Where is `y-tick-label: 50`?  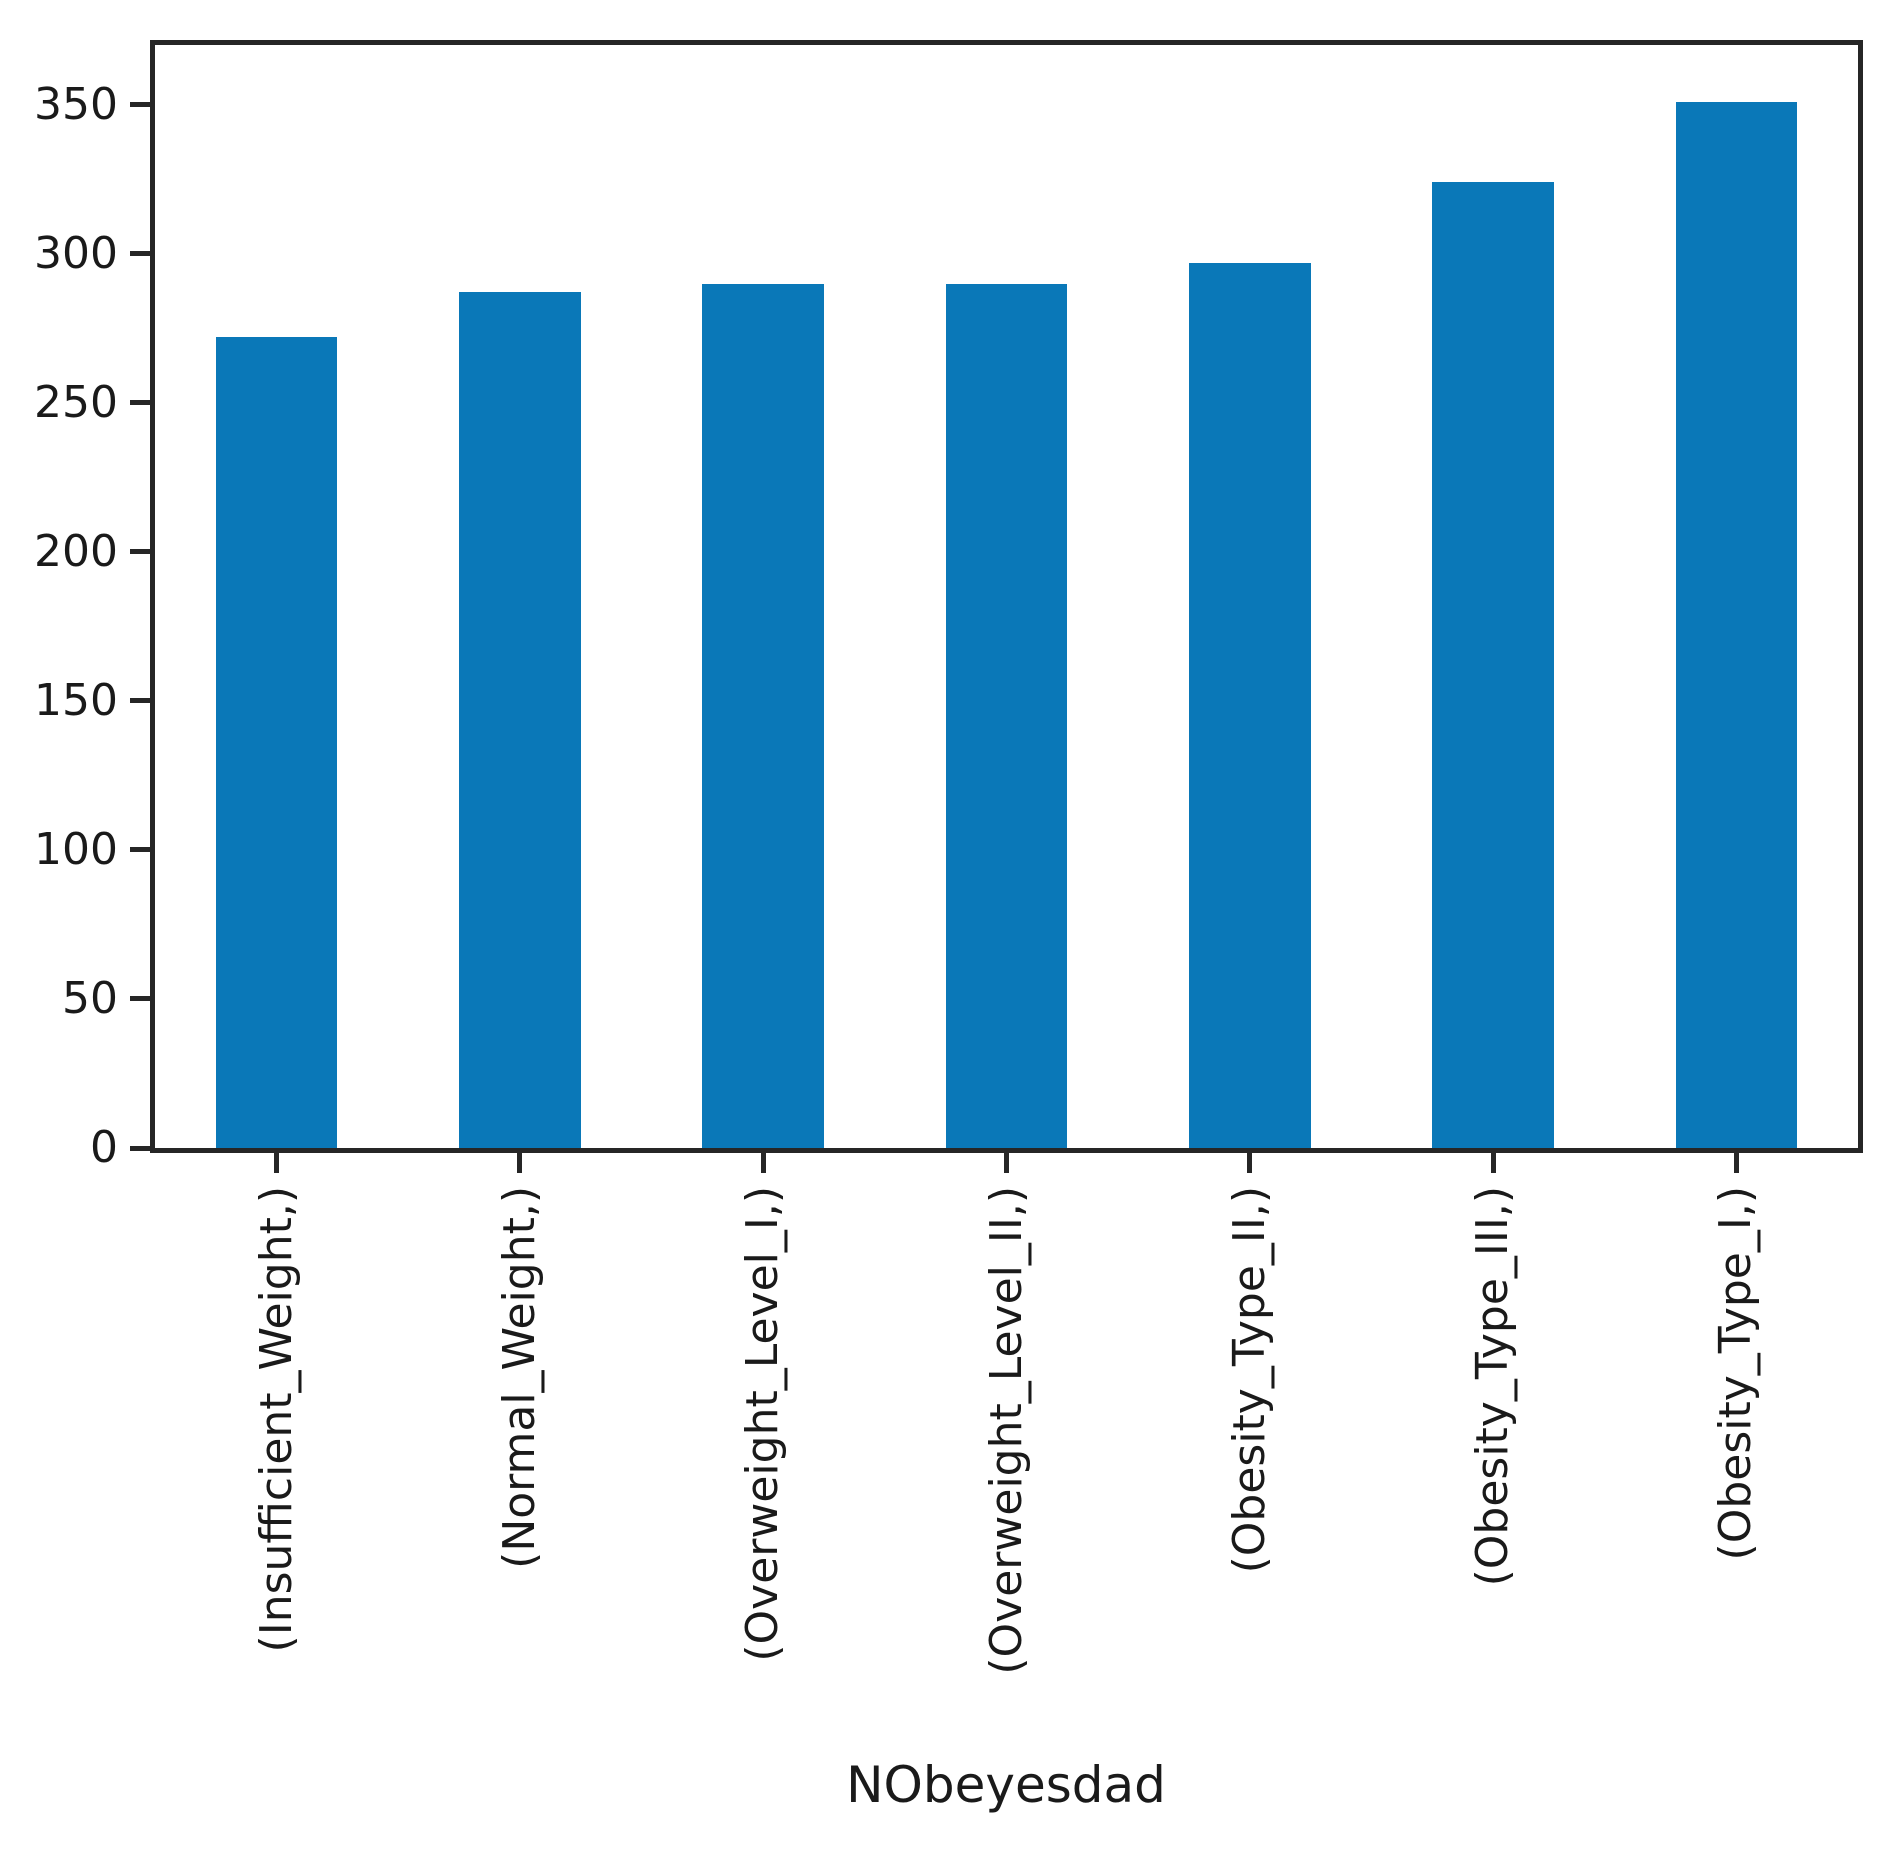 y-tick-label: 50 is located at coordinates (90, 998).